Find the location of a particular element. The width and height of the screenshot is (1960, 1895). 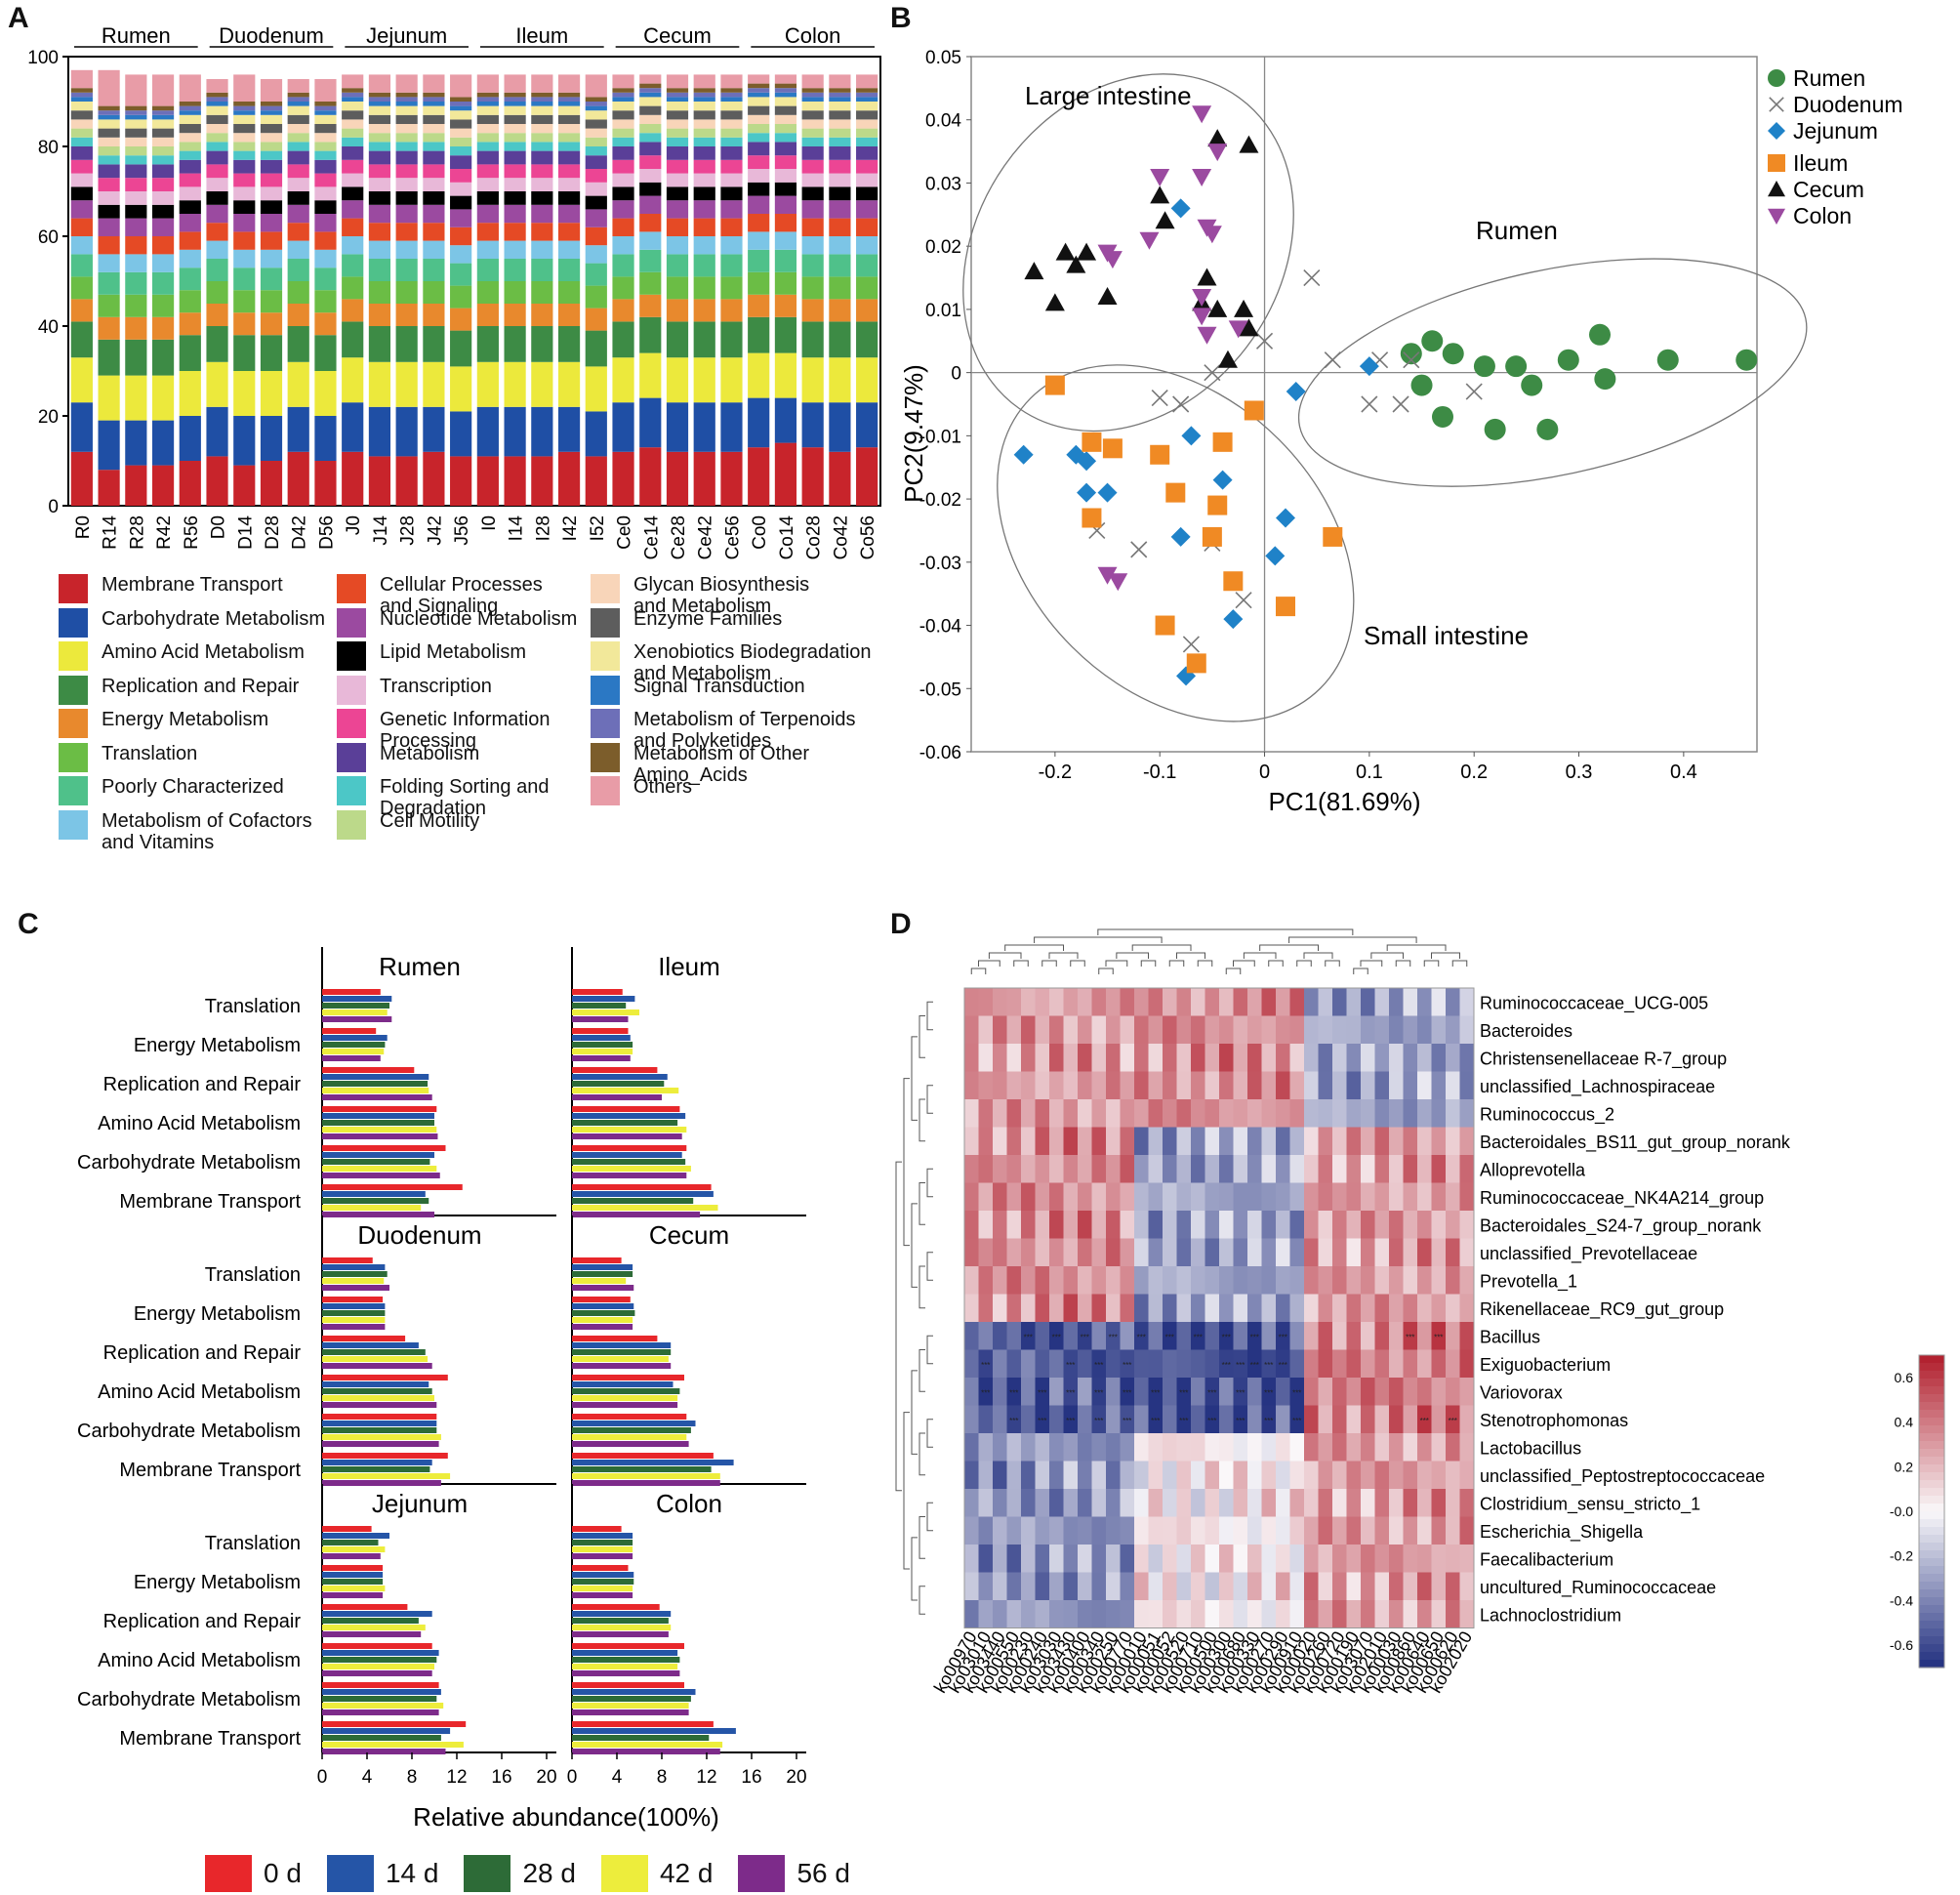

bar-segment-translation is located at coordinates (515, 292).